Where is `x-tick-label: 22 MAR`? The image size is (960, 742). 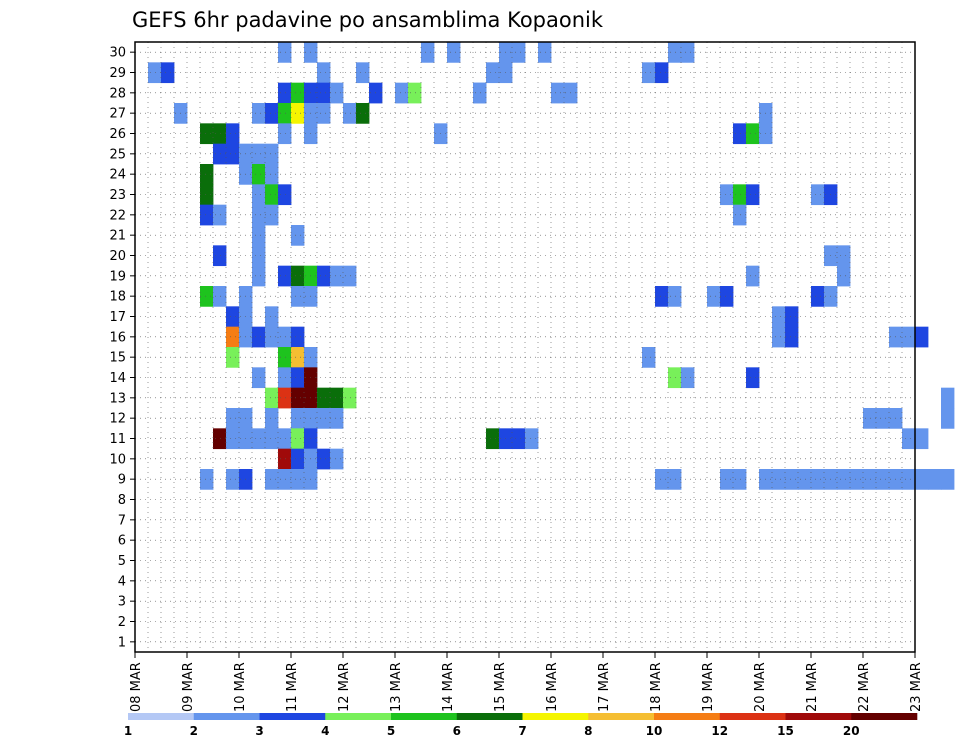 x-tick-label: 22 MAR is located at coordinates (864, 687).